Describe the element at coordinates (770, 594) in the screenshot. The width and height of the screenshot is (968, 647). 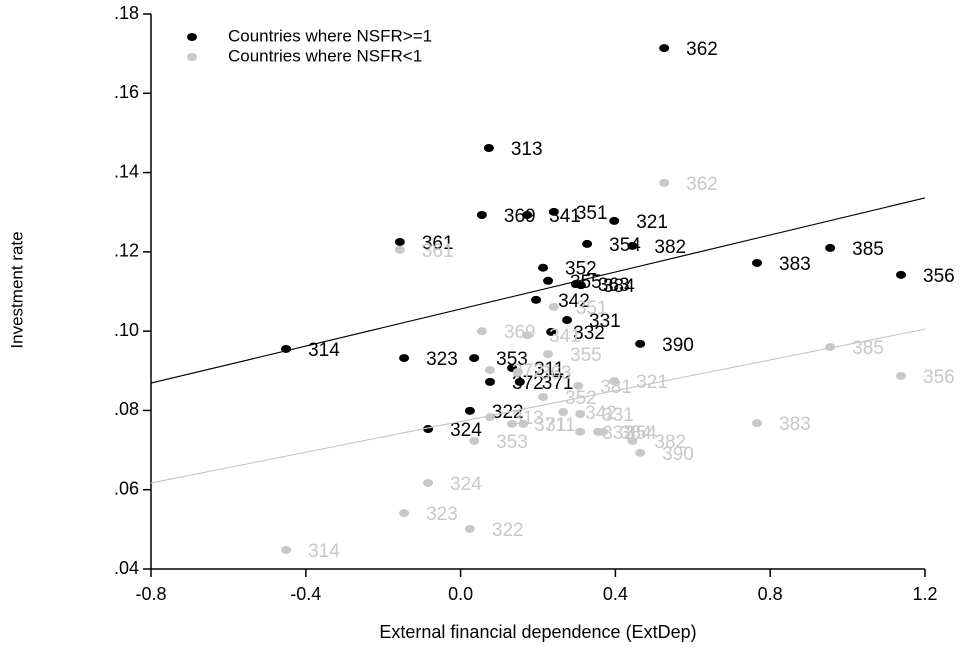
I see `x-tick-label: 0.8` at that location.